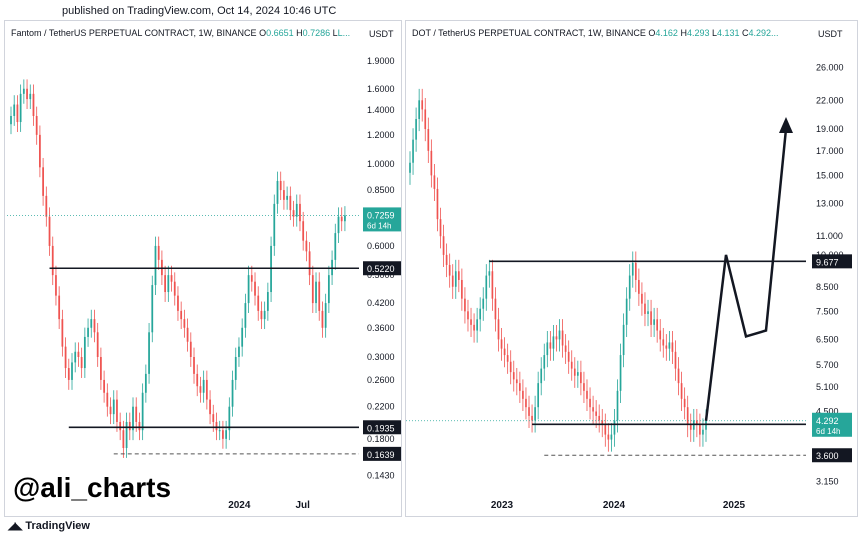 This screenshot has height=539, width=860. What do you see at coordinates (381, 164) in the screenshot?
I see `y-tick-label: 1.0000` at bounding box center [381, 164].